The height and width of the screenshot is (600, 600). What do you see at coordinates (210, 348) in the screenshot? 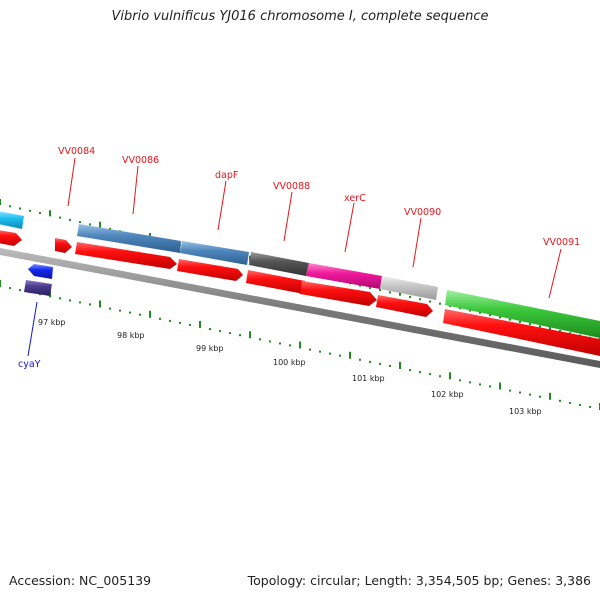
I see `scale-label-99kbp: 99 kbp` at bounding box center [210, 348].